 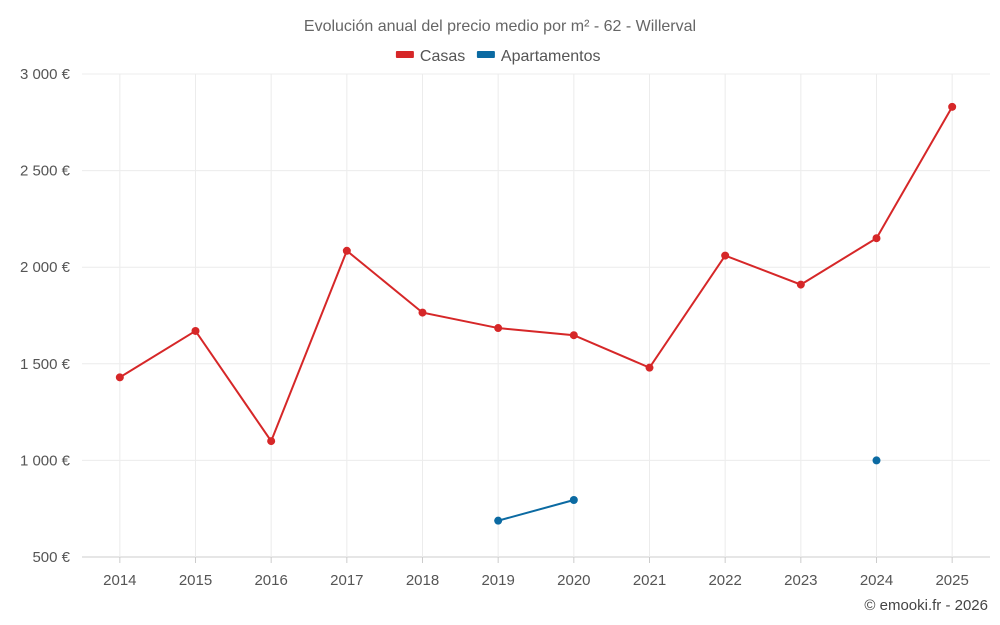 I want to click on legend: Casas Apartamentos, so click(x=498, y=56).